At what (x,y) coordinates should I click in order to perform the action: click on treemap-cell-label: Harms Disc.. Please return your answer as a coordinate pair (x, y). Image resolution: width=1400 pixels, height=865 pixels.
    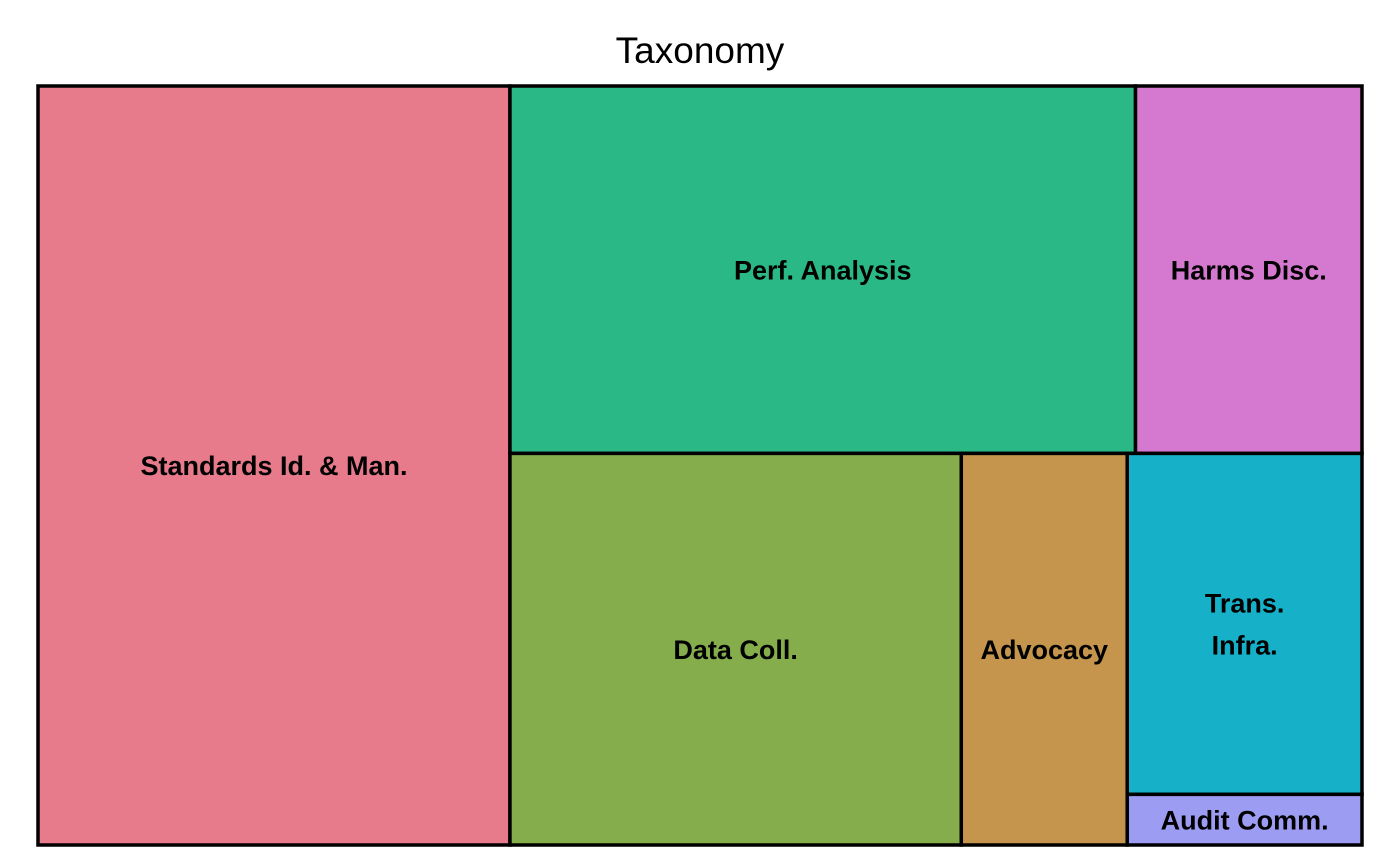
    Looking at the image, I should click on (1249, 270).